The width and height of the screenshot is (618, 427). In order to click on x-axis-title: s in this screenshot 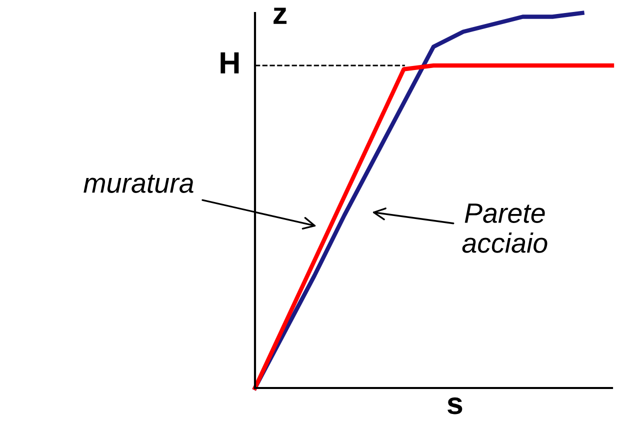, I will do `click(455, 405)`.